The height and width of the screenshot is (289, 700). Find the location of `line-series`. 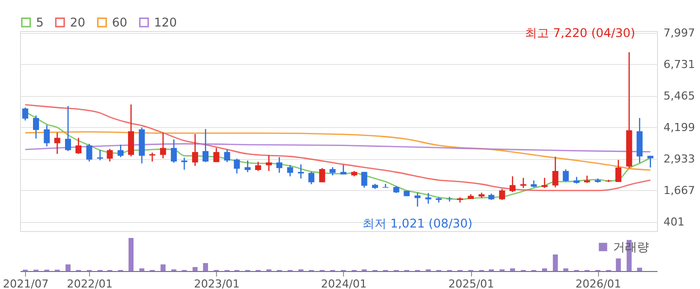

line-series is located at coordinates (338, 147).